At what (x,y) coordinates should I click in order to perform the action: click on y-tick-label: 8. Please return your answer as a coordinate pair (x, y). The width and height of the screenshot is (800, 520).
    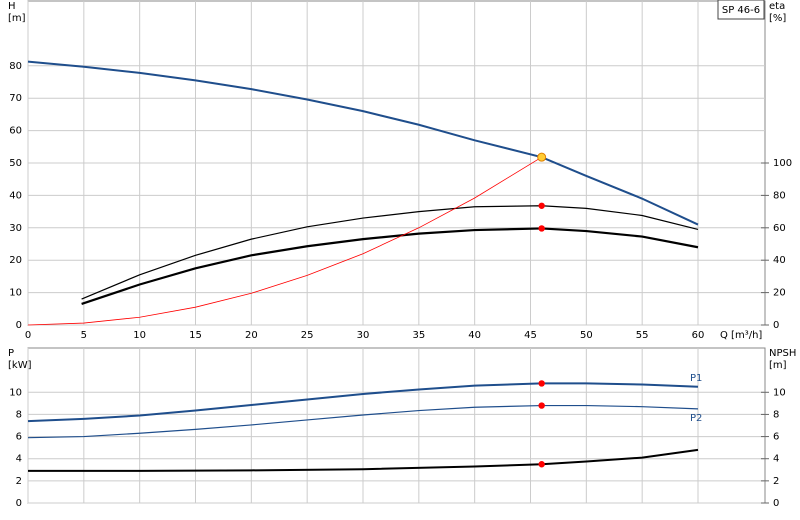
    Looking at the image, I should click on (19, 414).